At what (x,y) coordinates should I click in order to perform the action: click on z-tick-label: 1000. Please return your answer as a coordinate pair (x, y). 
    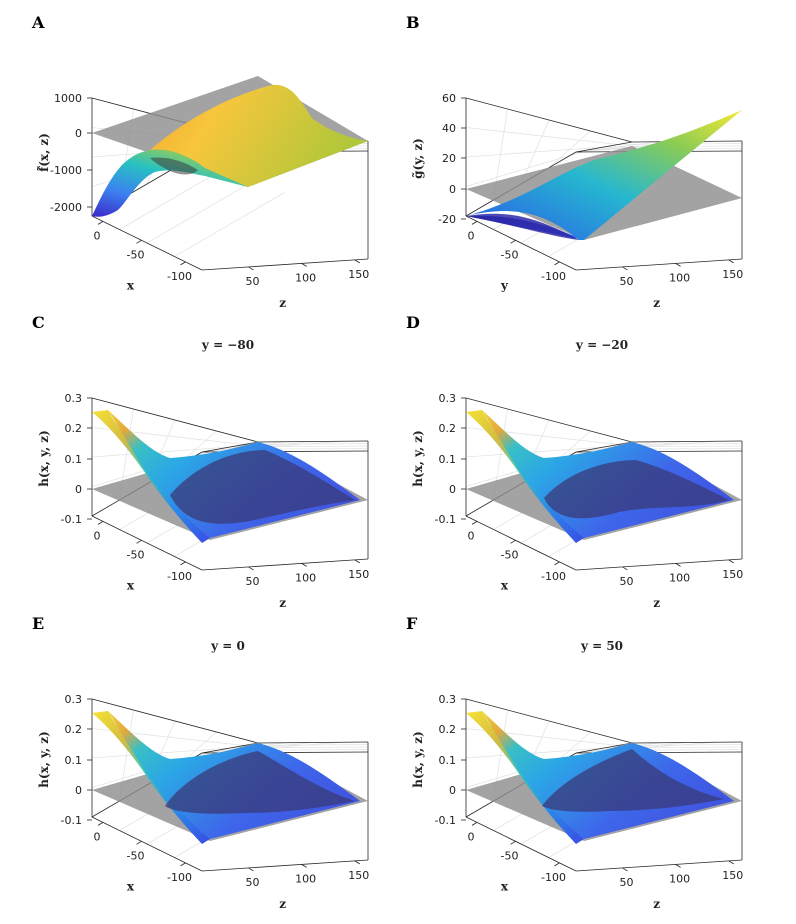
    Looking at the image, I should click on (68, 98).